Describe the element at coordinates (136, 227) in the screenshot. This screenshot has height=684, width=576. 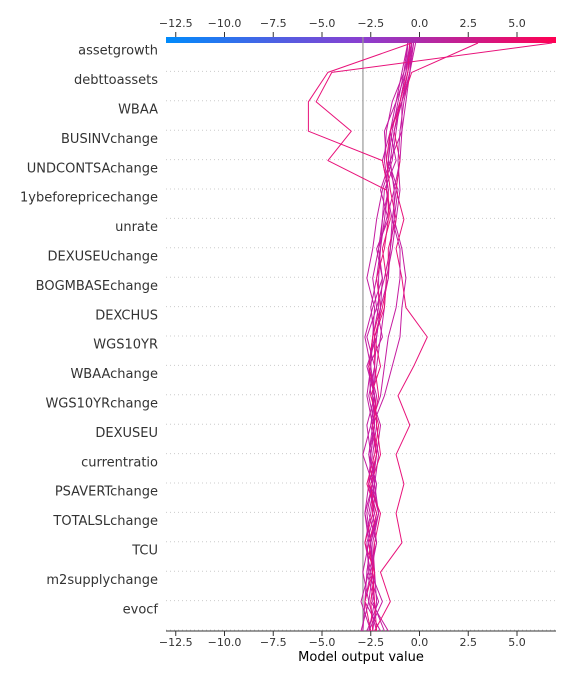
I see `feature-label: unrate` at that location.